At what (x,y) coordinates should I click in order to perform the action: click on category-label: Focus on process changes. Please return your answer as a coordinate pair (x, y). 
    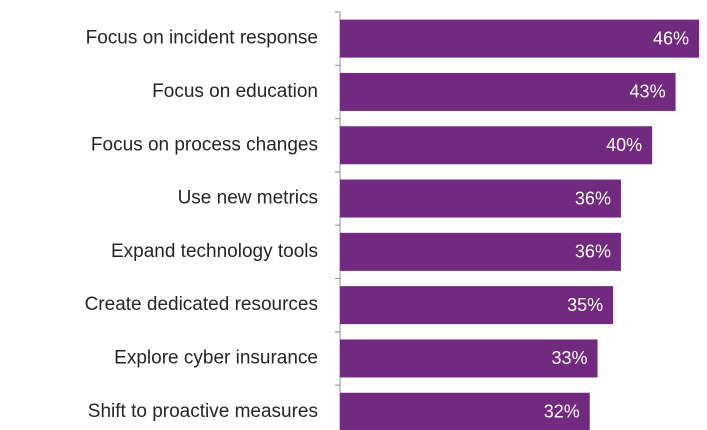
    Looking at the image, I should click on (204, 144).